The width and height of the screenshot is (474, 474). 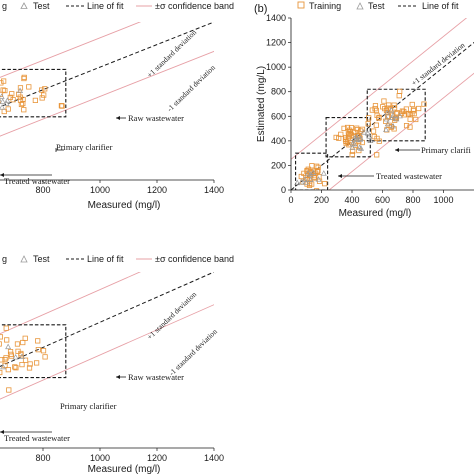 I want to click on raw-label-a: Raw wastewater, so click(x=156, y=118).